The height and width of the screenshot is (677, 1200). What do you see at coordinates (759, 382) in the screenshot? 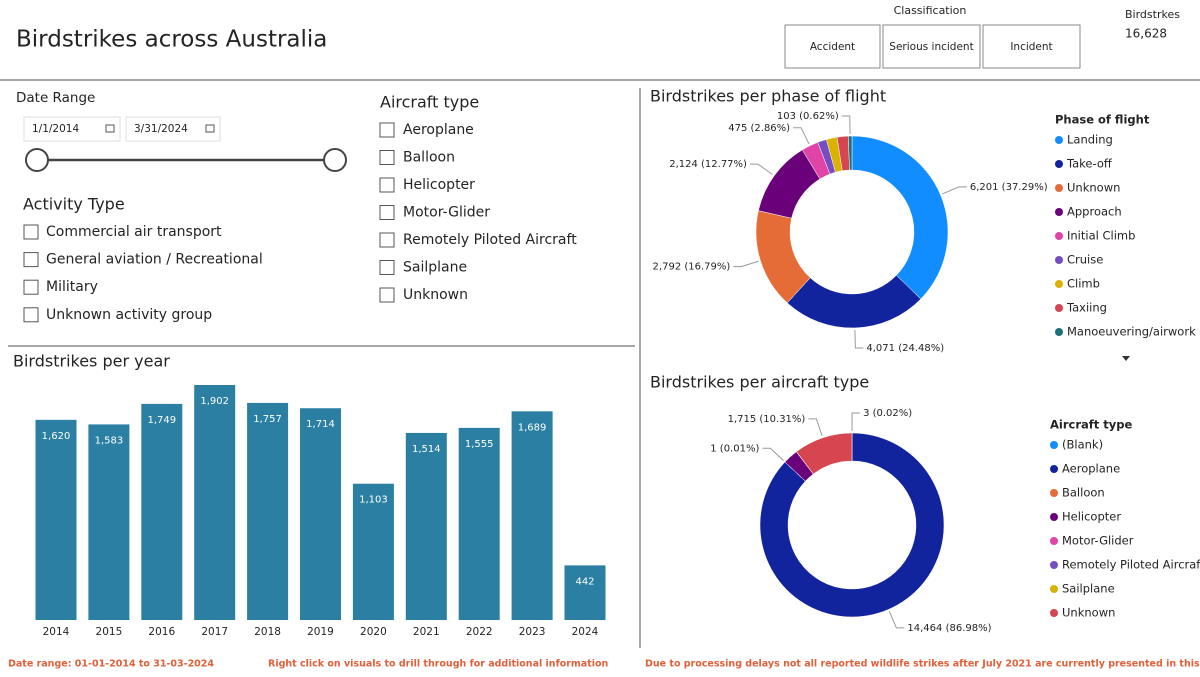
I see `chart-title: Birdstrikes per aircraft type` at bounding box center [759, 382].